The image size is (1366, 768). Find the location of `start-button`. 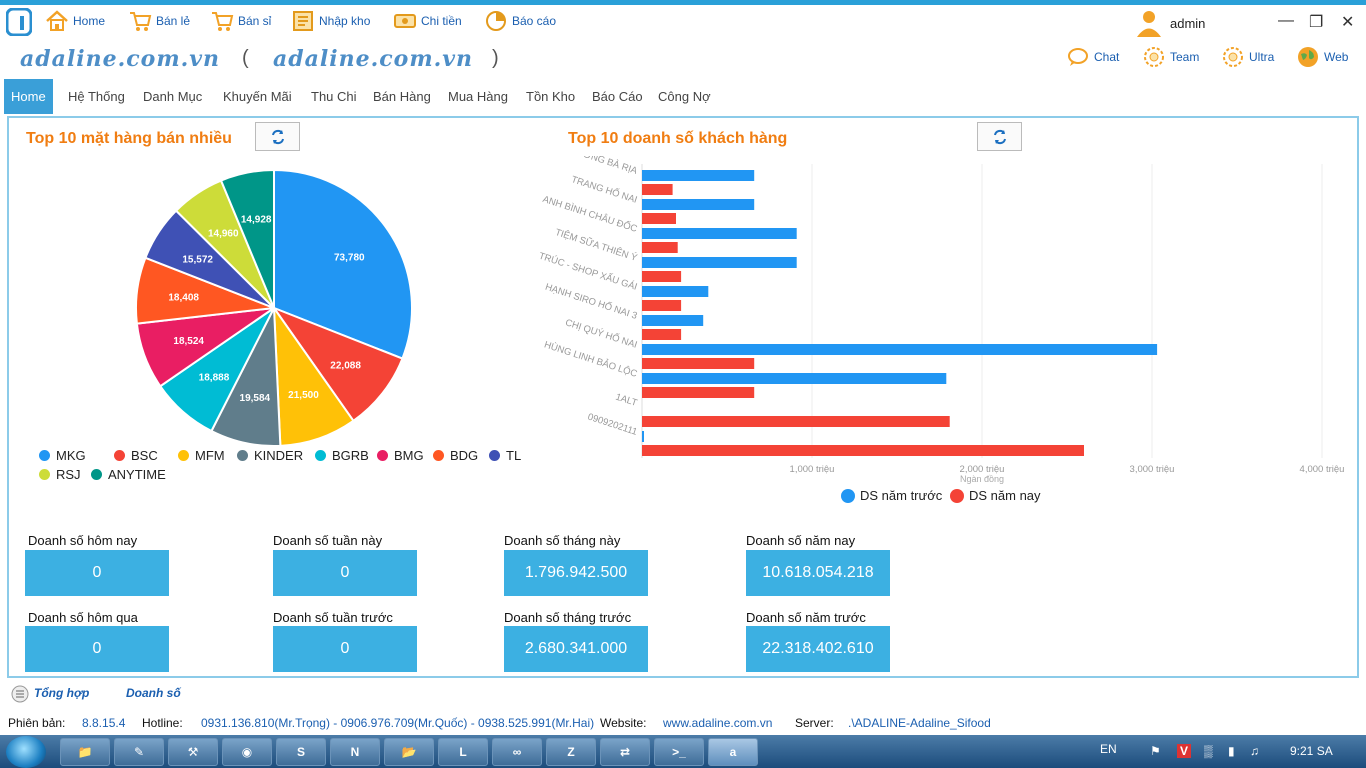

start-button is located at coordinates (26, 752).